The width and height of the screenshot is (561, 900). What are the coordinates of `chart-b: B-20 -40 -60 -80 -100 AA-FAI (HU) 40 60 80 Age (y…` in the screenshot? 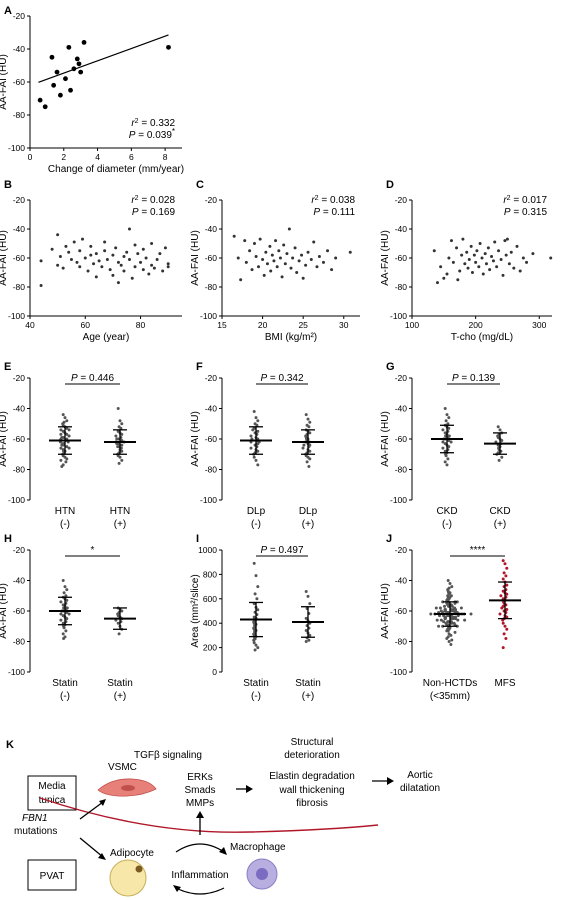 It's located at (91, 261).